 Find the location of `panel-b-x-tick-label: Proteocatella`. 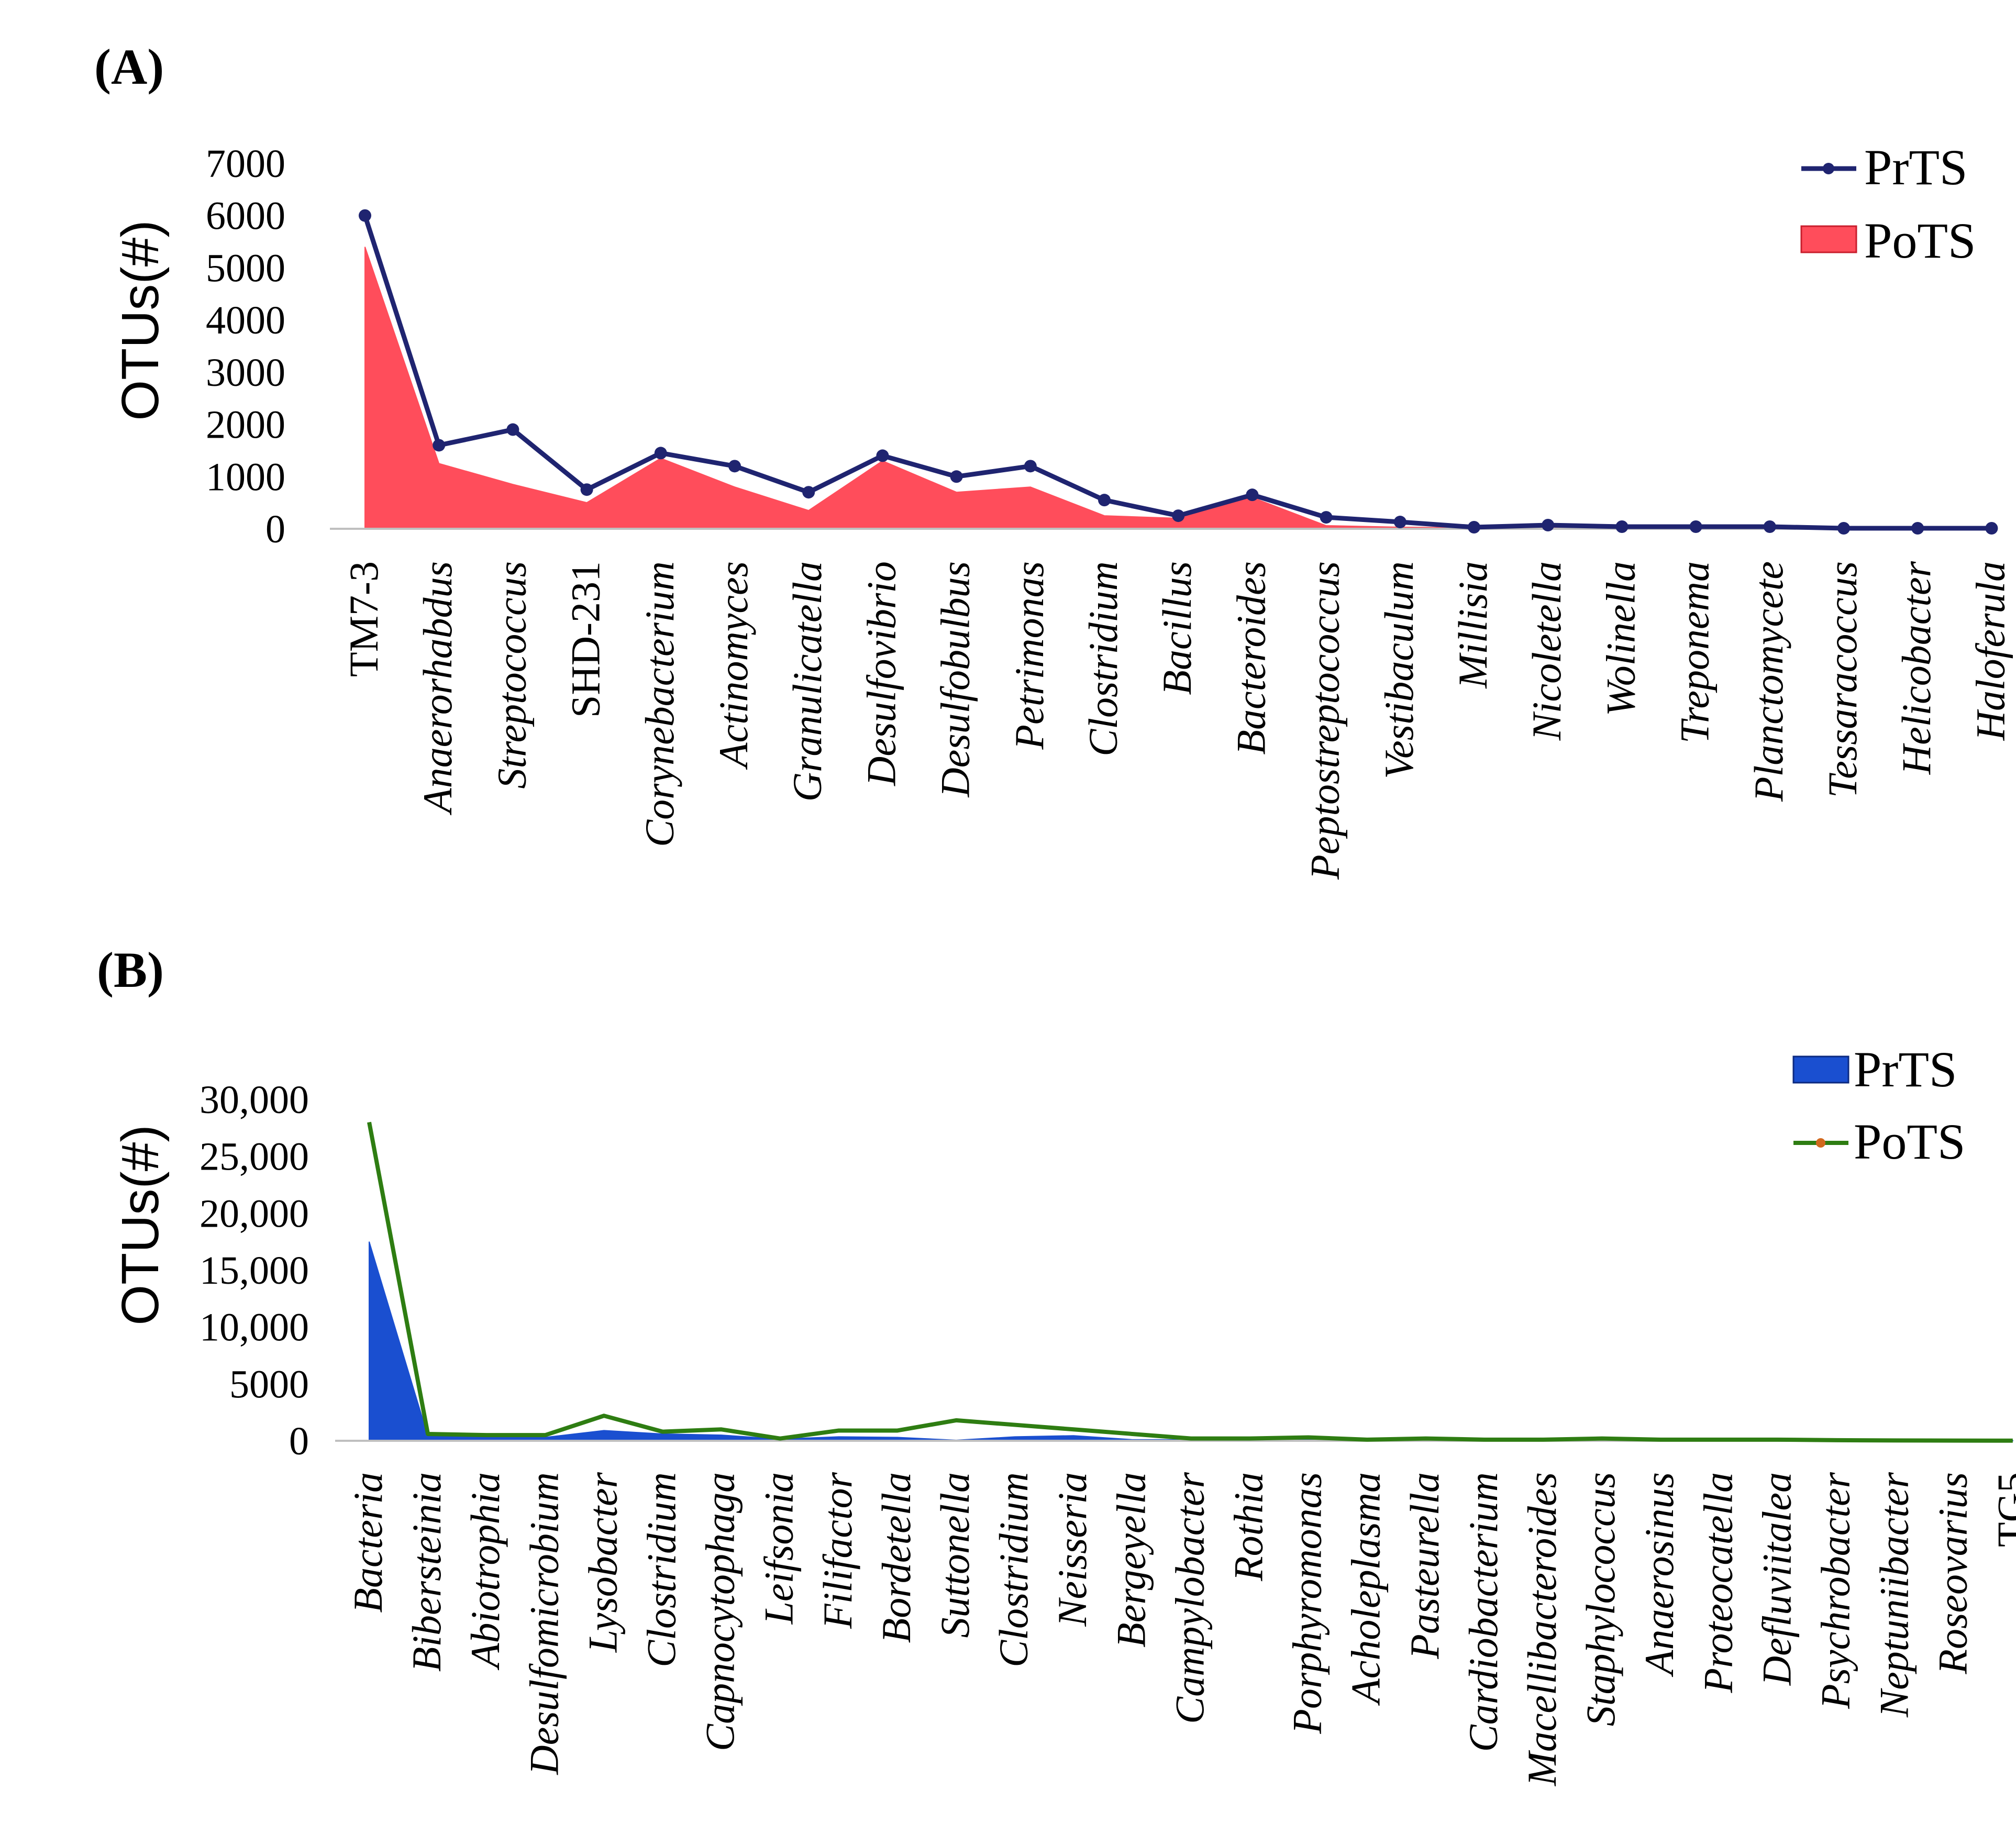

panel-b-x-tick-label: Proteocatella is located at coordinates (1718, 1583).